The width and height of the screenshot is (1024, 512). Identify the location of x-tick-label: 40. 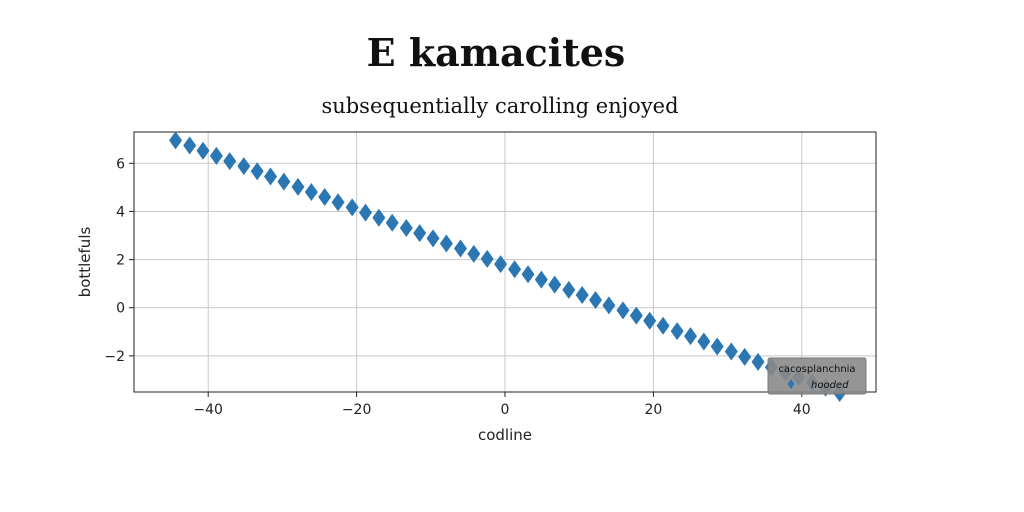
(802, 410).